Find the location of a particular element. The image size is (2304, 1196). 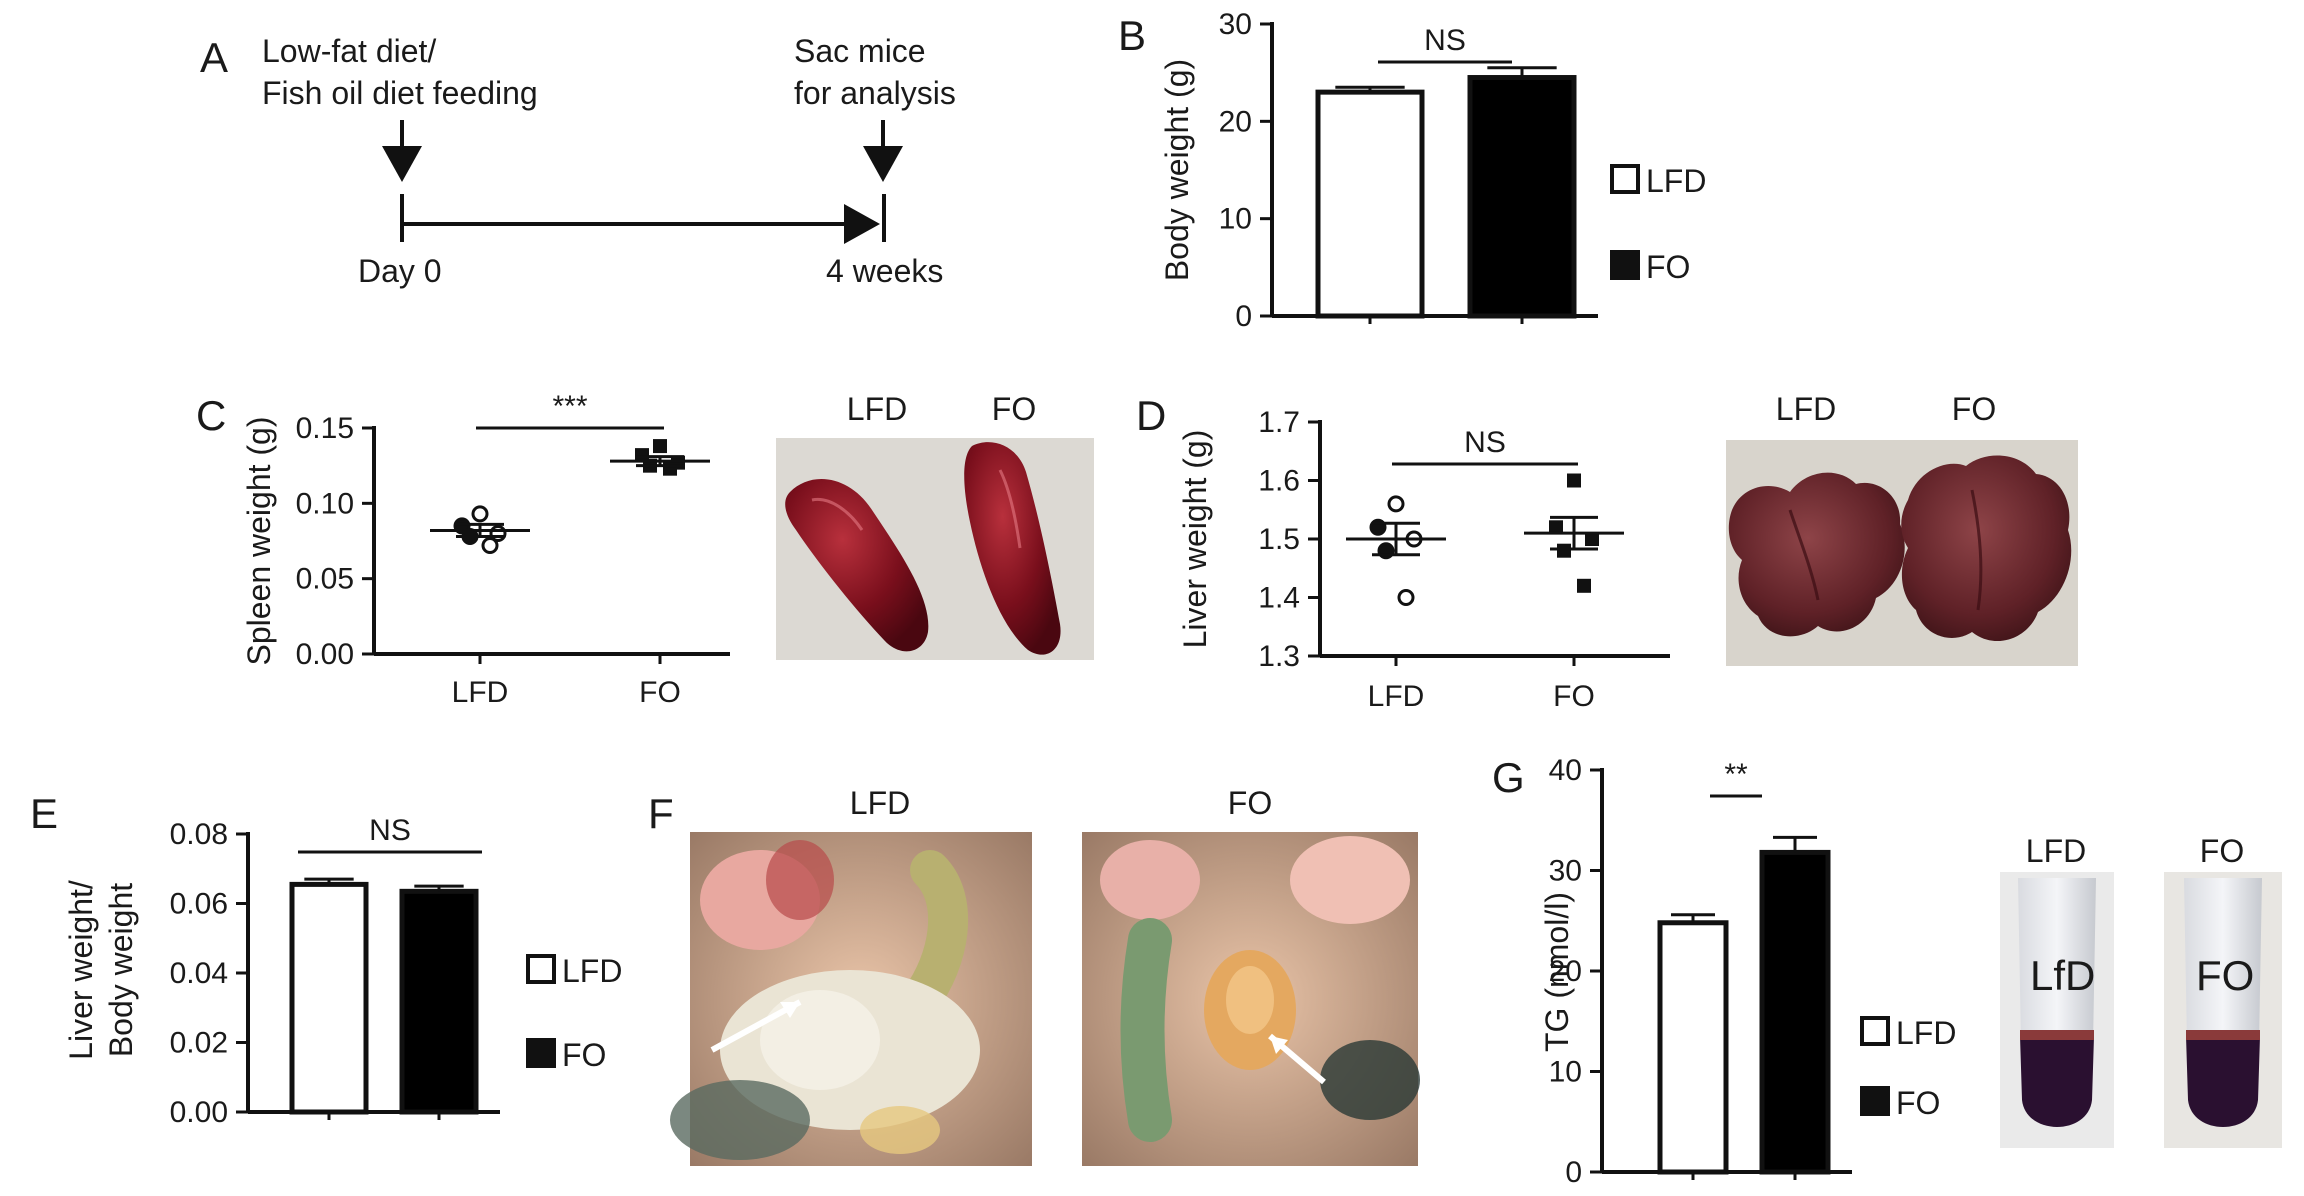

y-axis-title-line1: Liver weight/ is located at coordinates (81, 970).